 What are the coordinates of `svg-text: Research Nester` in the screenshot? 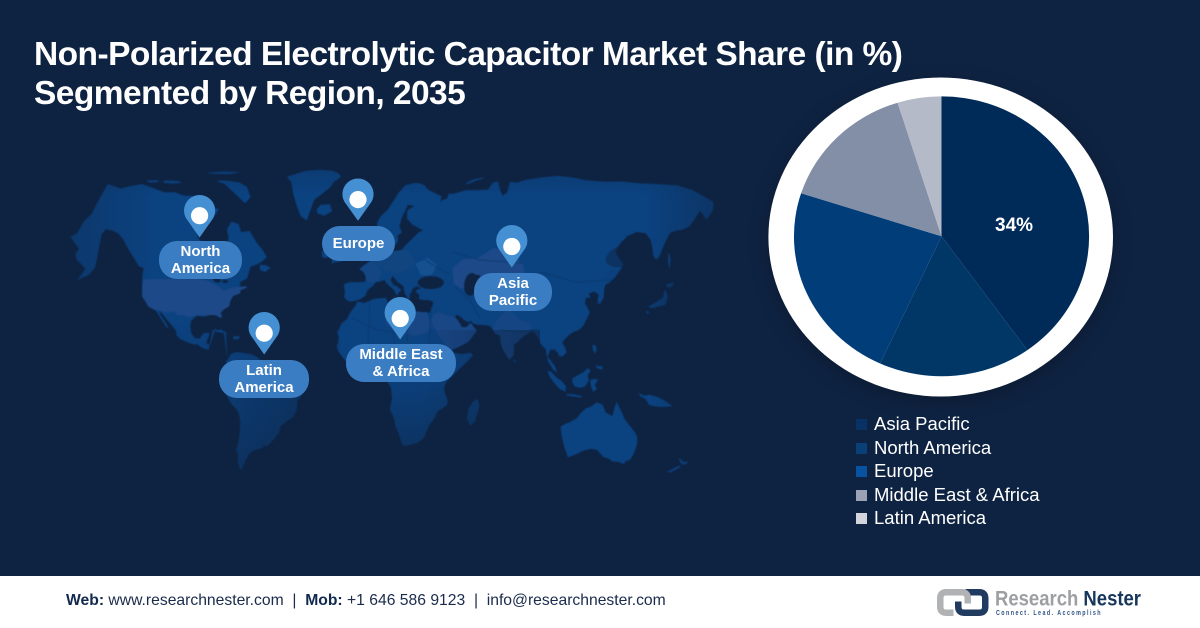 It's located at (1068, 599).